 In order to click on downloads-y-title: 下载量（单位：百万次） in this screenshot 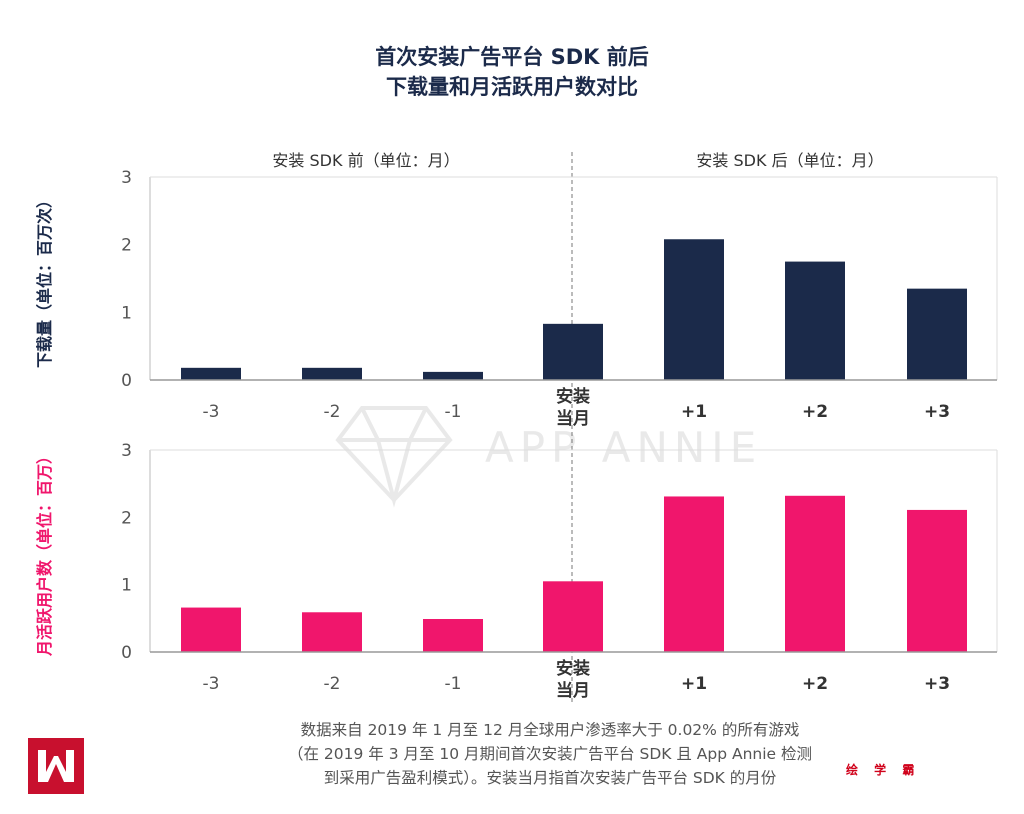, I will do `click(44, 280)`.